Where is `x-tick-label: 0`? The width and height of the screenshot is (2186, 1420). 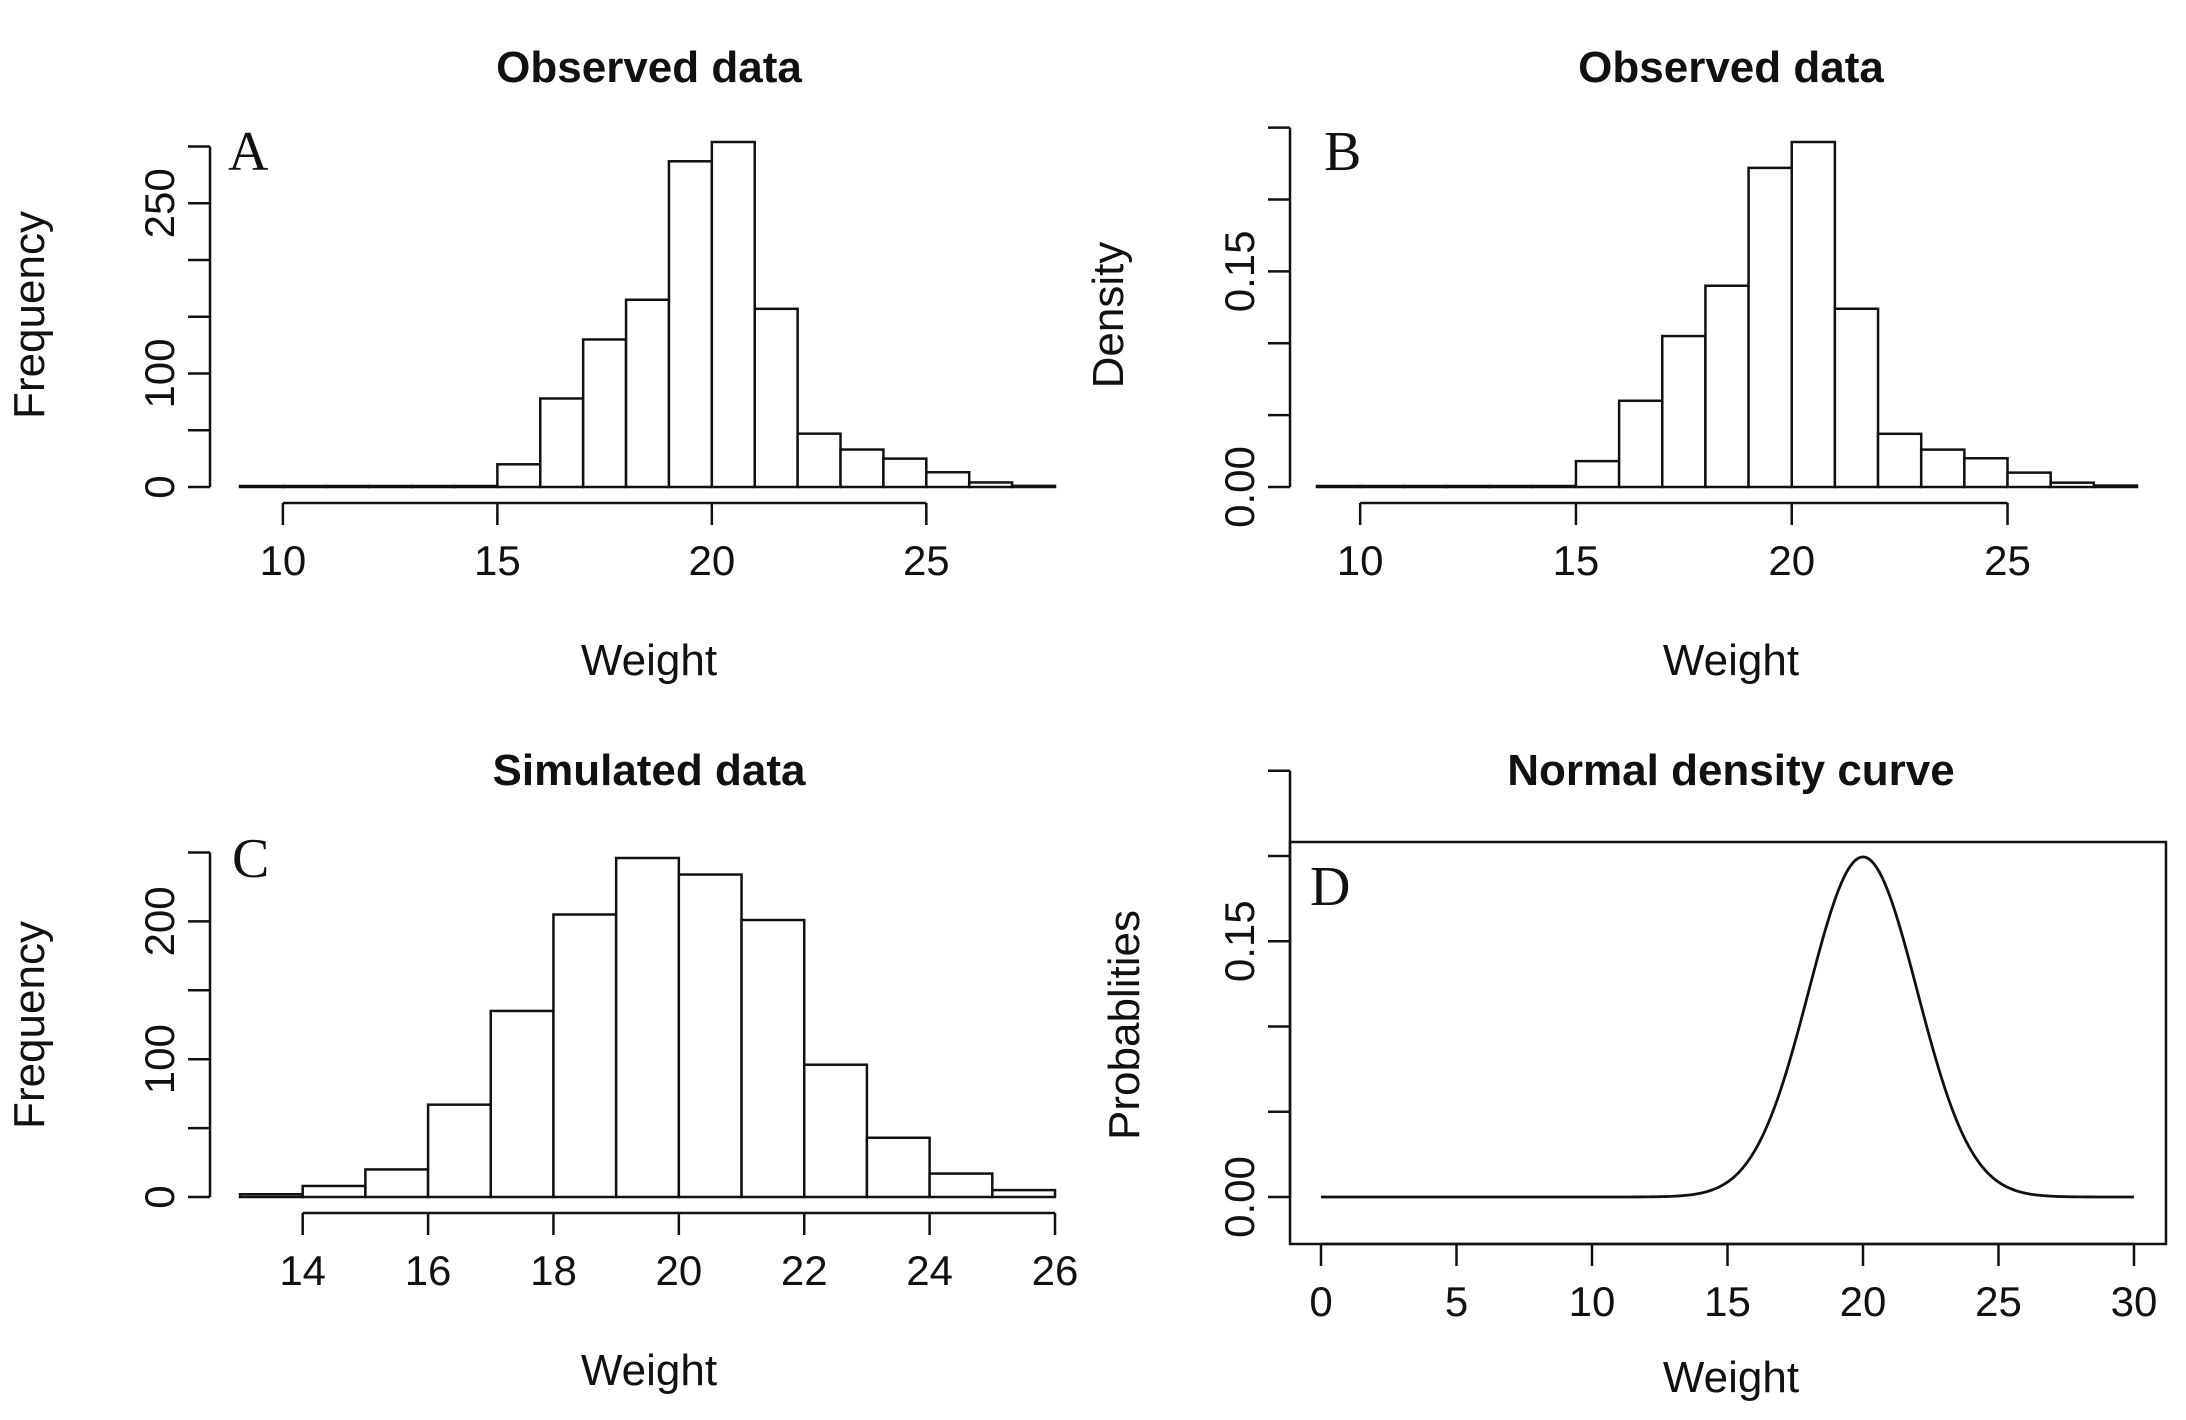
x-tick-label: 0 is located at coordinates (1320, 1301).